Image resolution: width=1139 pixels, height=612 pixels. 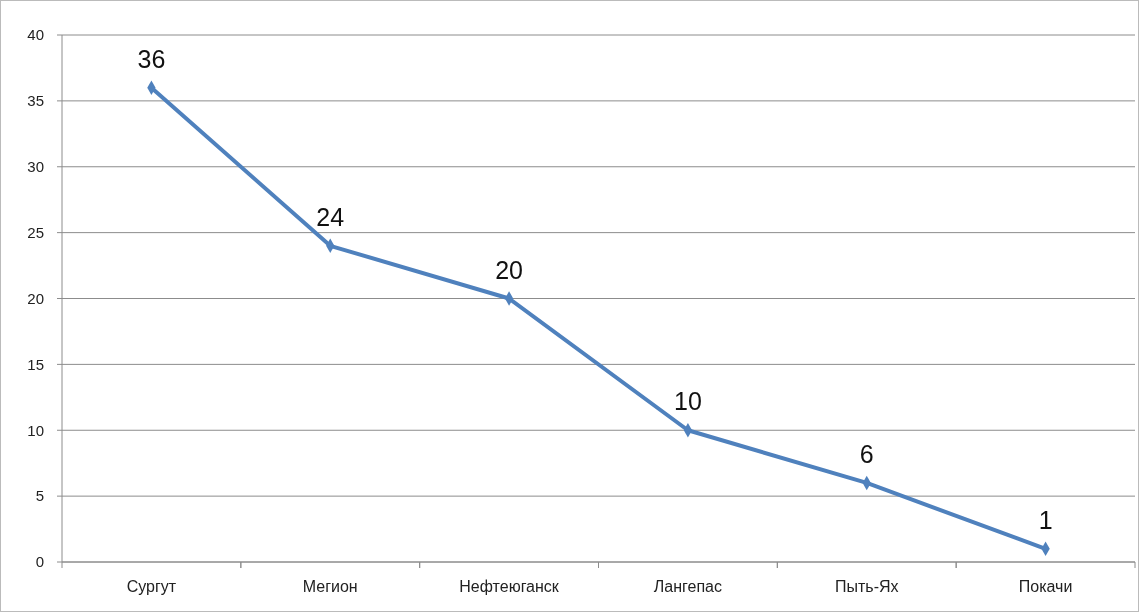 I want to click on x-tick-label: Нефтеюганск, so click(x=509, y=586).